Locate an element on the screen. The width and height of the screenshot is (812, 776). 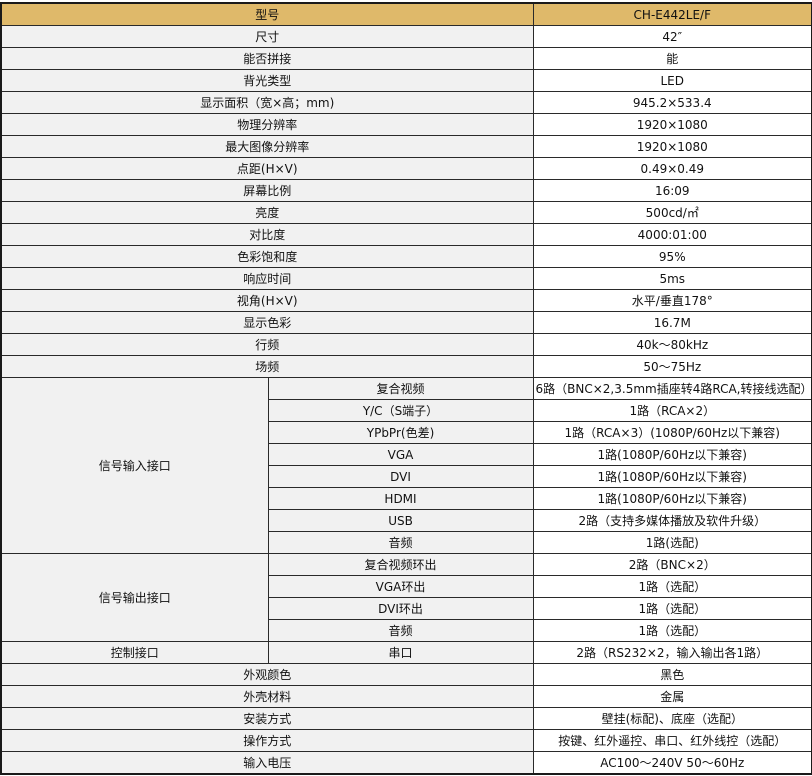
group-label: 信号输出接口 is located at coordinates (134, 597).